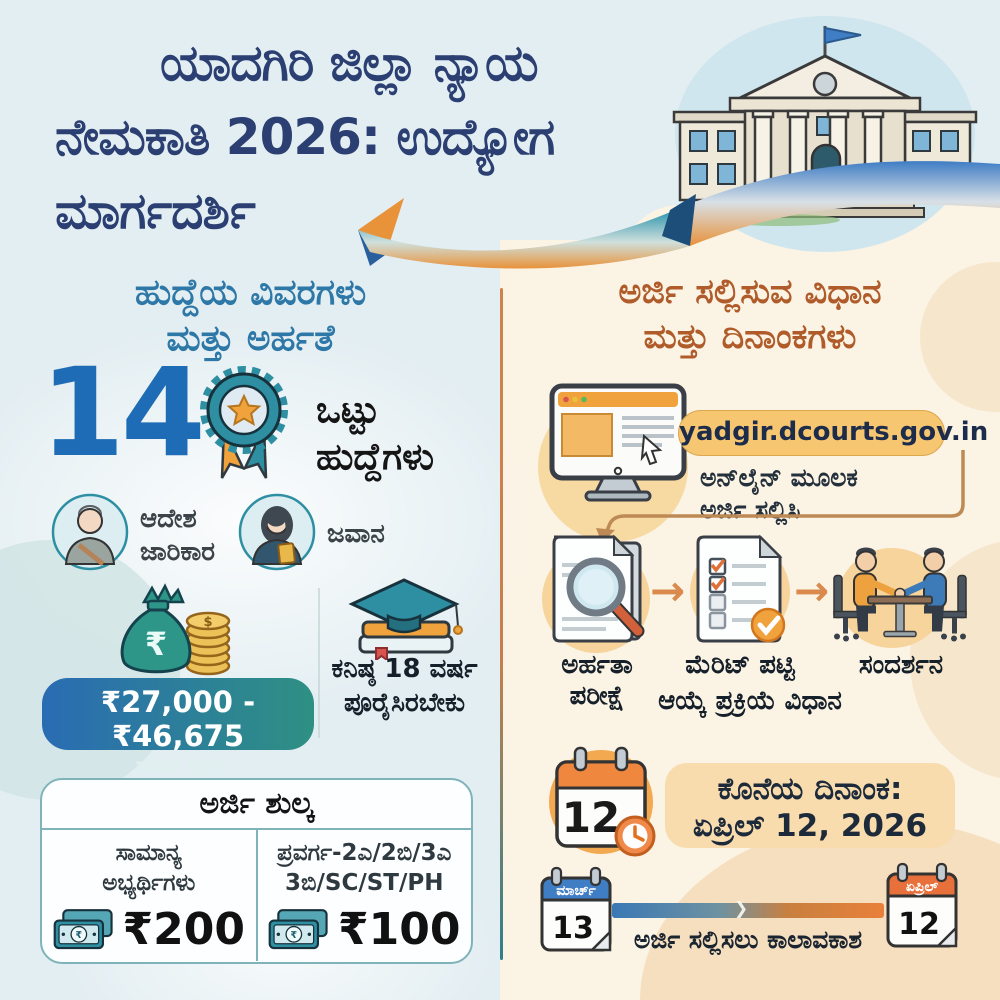  I want to click on total-posts-label-line2: ಹುದ್ದೆಗಳು, so click(375, 456).